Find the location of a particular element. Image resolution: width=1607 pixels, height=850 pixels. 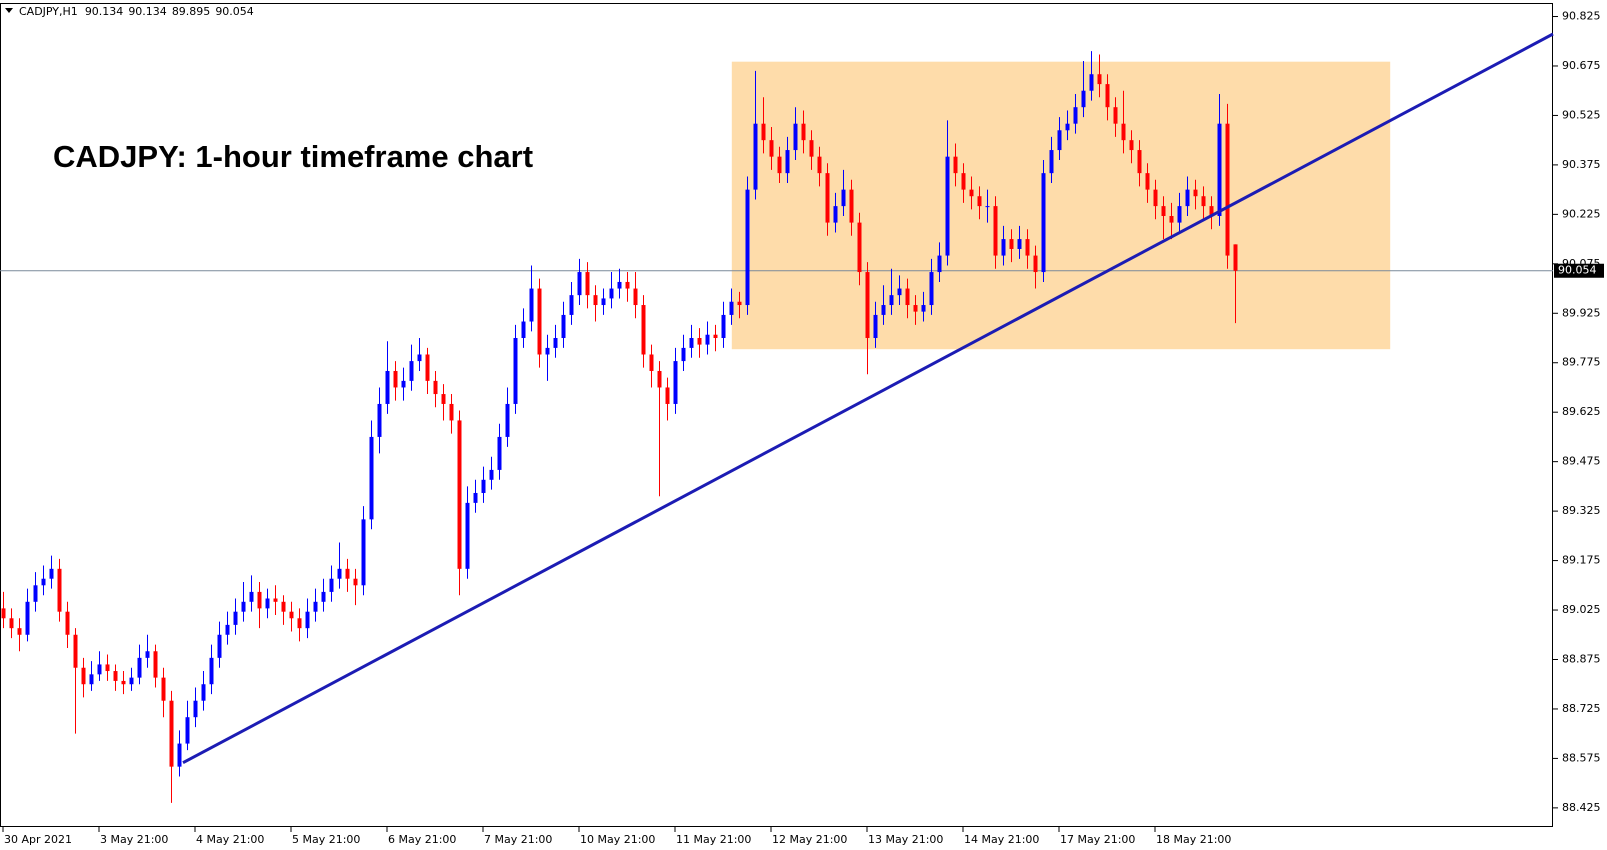

annotation: CADJPY: 1-hour timeframe chart is located at coordinates (293, 156).